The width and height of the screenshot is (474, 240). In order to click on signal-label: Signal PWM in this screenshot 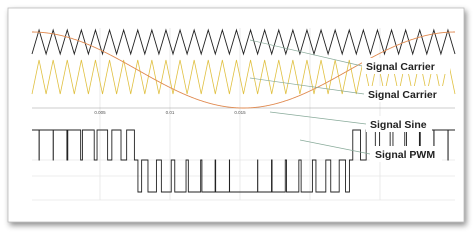, I will do `click(405, 155)`.